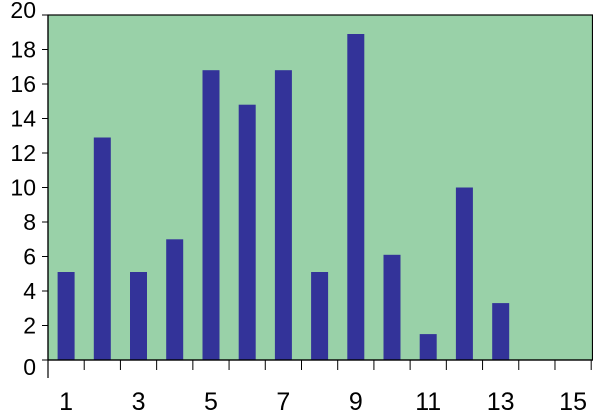 The width and height of the screenshot is (593, 419). Describe the element at coordinates (501, 401) in the screenshot. I see `x-tick-label: 13` at that location.